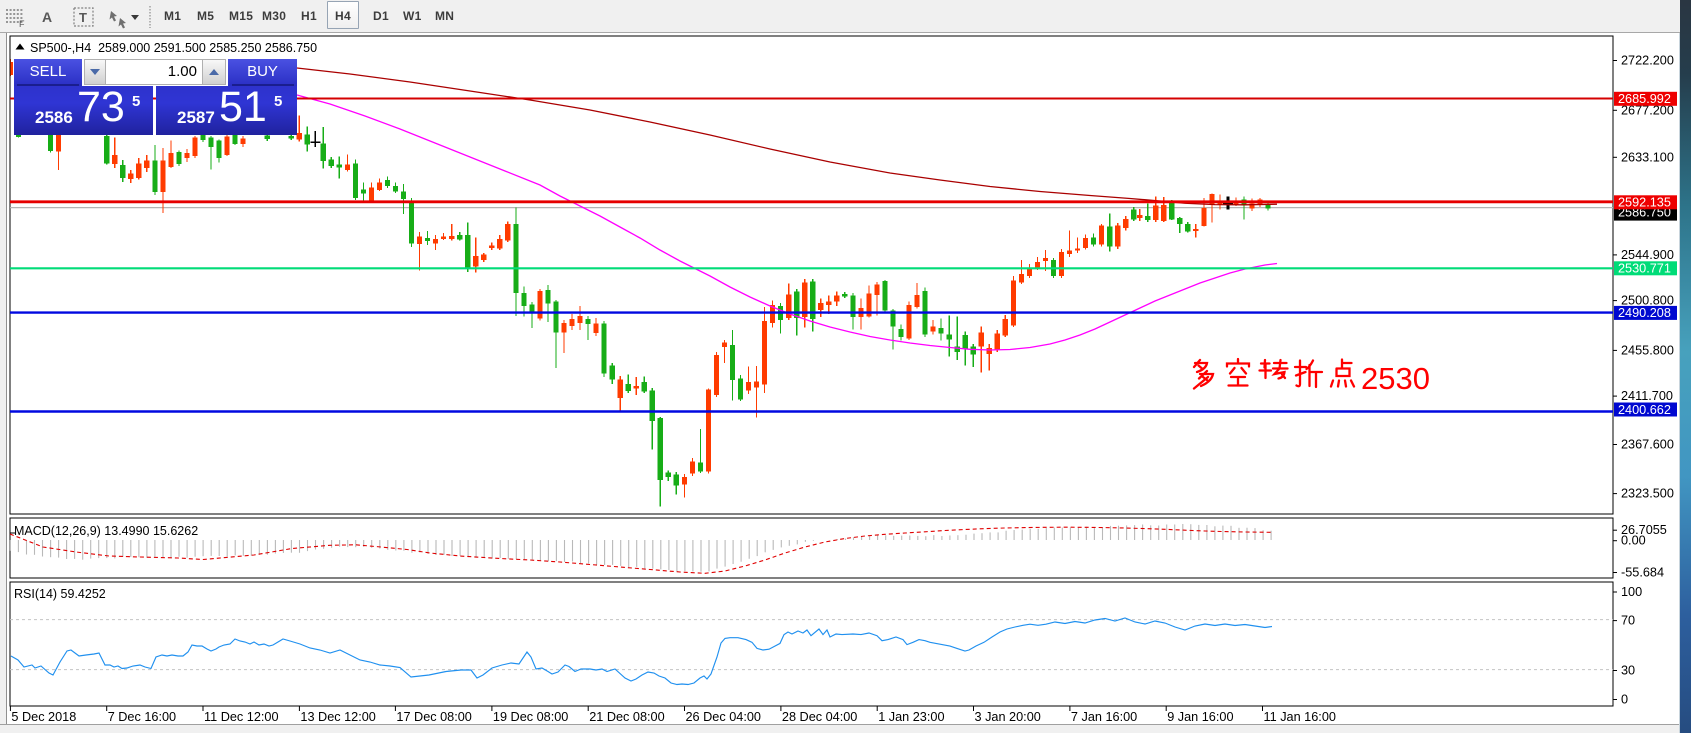 The height and width of the screenshot is (733, 1691). I want to click on svg-text: 11 Dec 12:00, so click(241, 717).